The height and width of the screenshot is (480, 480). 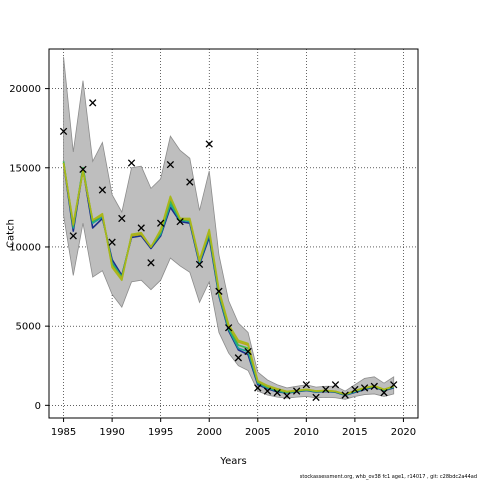 I want to click on x-tick-label: 1985, so click(x=63, y=432).